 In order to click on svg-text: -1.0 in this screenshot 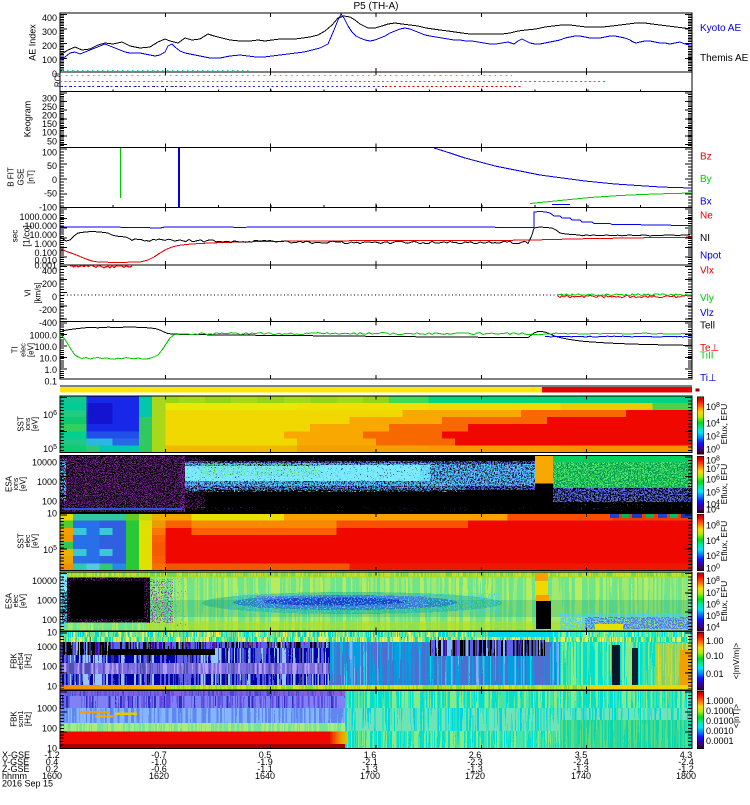, I will do `click(159, 762)`.